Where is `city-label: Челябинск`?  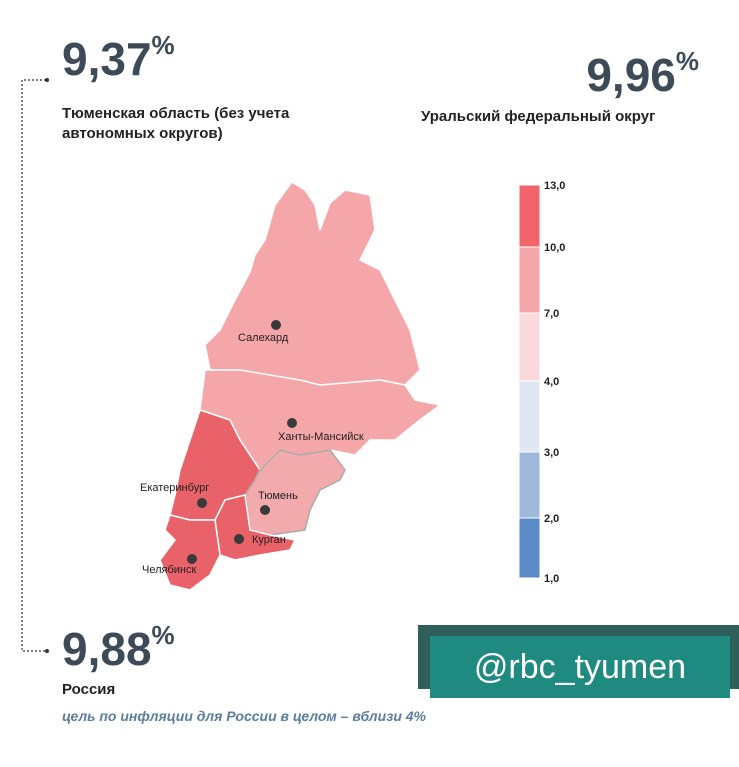
city-label: Челябинск is located at coordinates (169, 570).